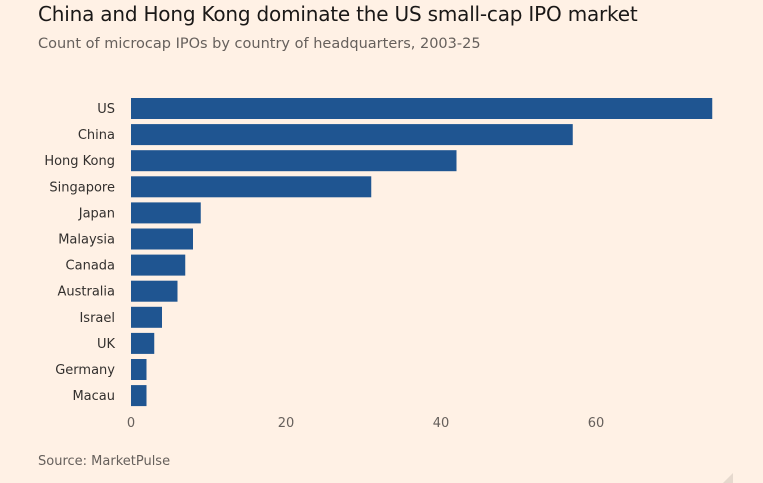 This screenshot has height=483, width=763. I want to click on bar-china, so click(352, 135).